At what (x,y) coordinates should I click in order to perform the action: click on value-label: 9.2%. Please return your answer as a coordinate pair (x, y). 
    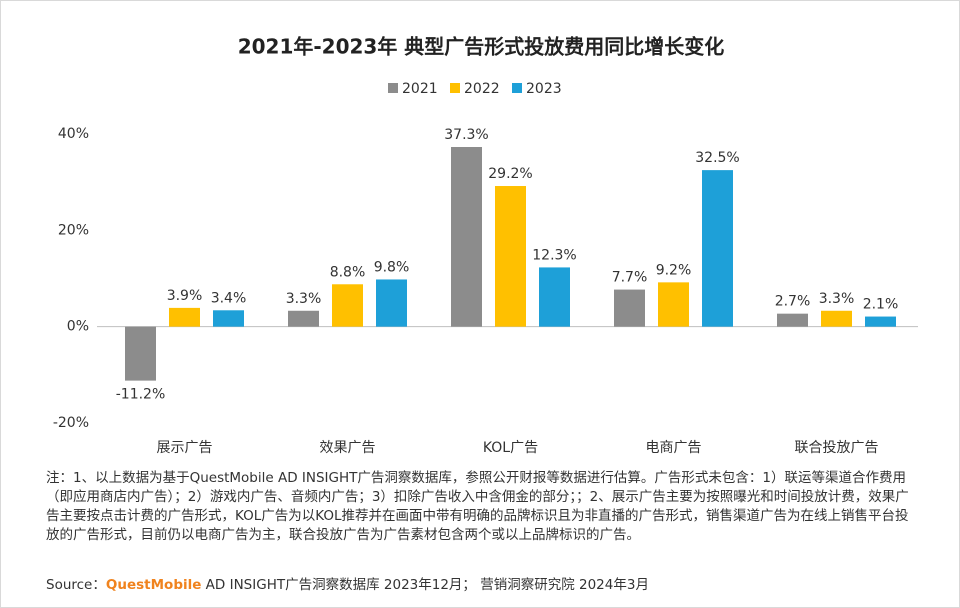
    Looking at the image, I should click on (674, 270).